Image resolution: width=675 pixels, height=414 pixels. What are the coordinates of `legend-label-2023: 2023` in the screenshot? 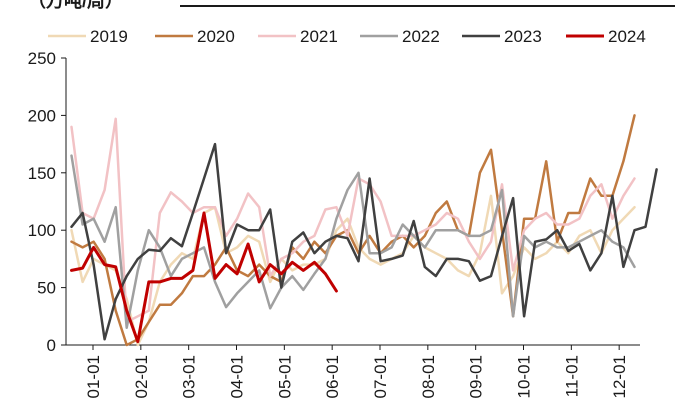 It's located at (523, 36).